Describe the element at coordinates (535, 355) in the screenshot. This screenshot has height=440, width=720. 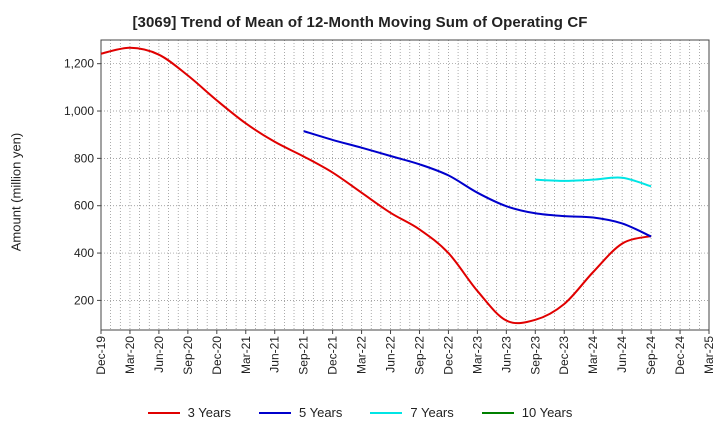
I see `x-tick-label: Sep-23` at that location.